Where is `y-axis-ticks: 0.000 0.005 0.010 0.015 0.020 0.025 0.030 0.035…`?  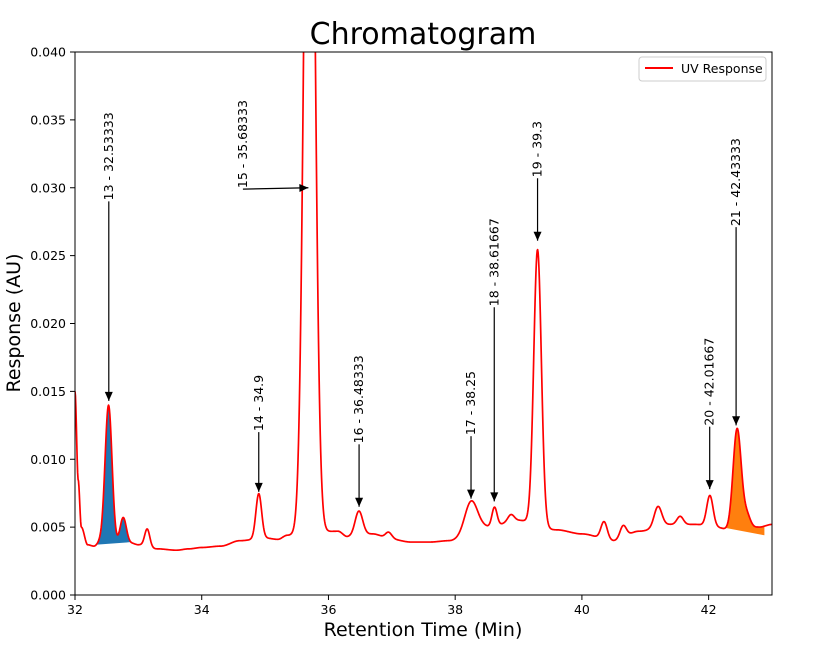
y-axis-ticks: 0.000 0.005 0.010 0.015 0.020 0.025 0.030 0.035… is located at coordinates (52, 324).